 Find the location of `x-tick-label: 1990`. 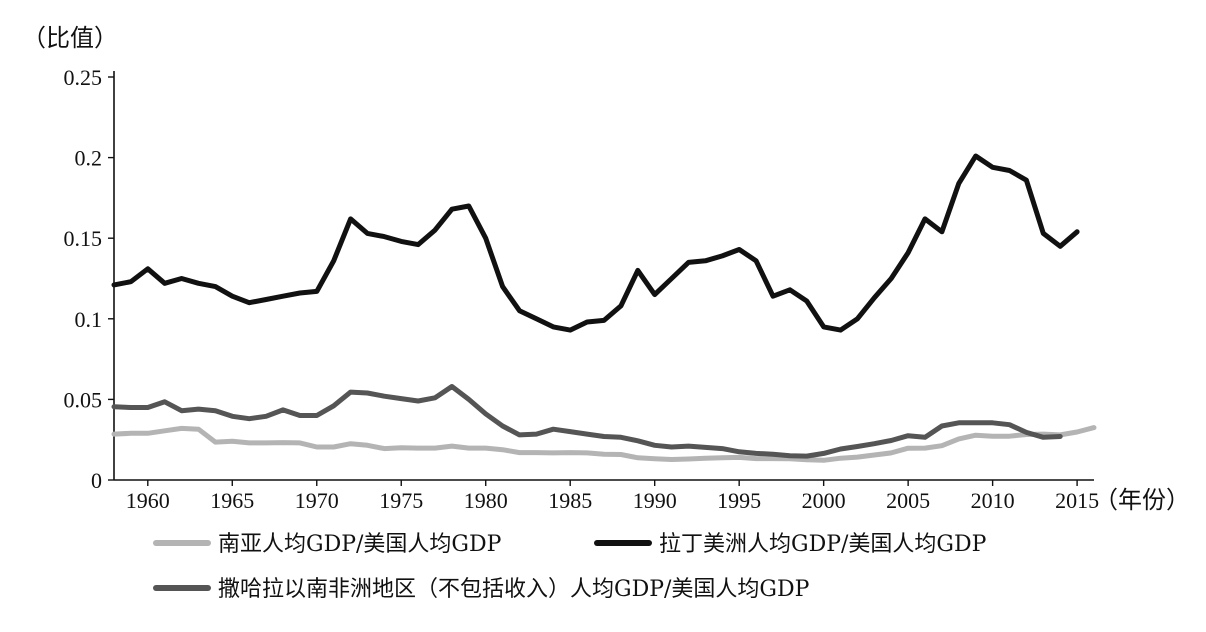

x-tick-label: 1990 is located at coordinates (655, 500).